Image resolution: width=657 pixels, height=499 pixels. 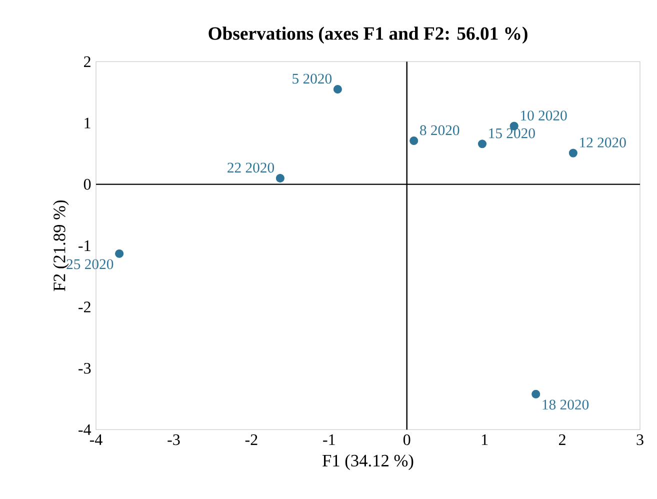 What do you see at coordinates (87, 123) in the screenshot?
I see `y-tick-label: 1` at bounding box center [87, 123].